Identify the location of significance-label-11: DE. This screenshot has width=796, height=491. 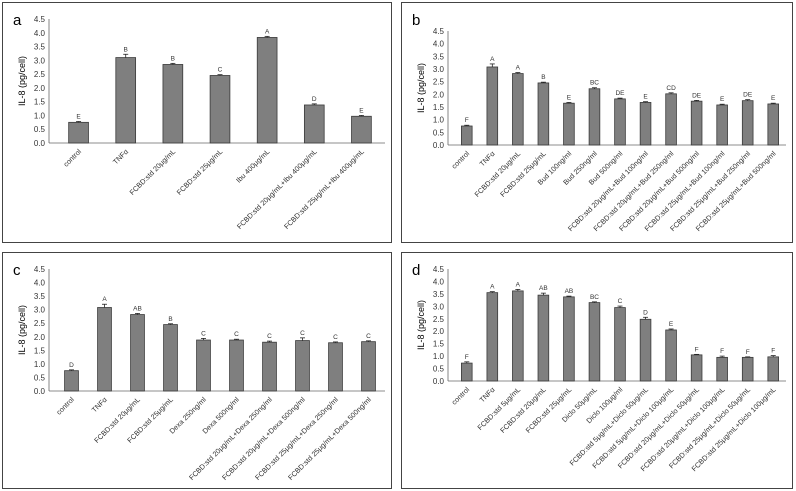
(748, 95).